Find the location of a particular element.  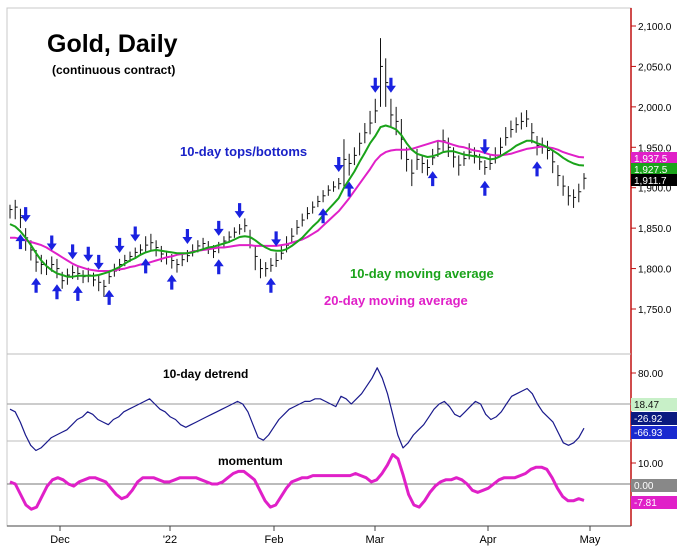

x-tick-label: '22 is located at coordinates (170, 540).